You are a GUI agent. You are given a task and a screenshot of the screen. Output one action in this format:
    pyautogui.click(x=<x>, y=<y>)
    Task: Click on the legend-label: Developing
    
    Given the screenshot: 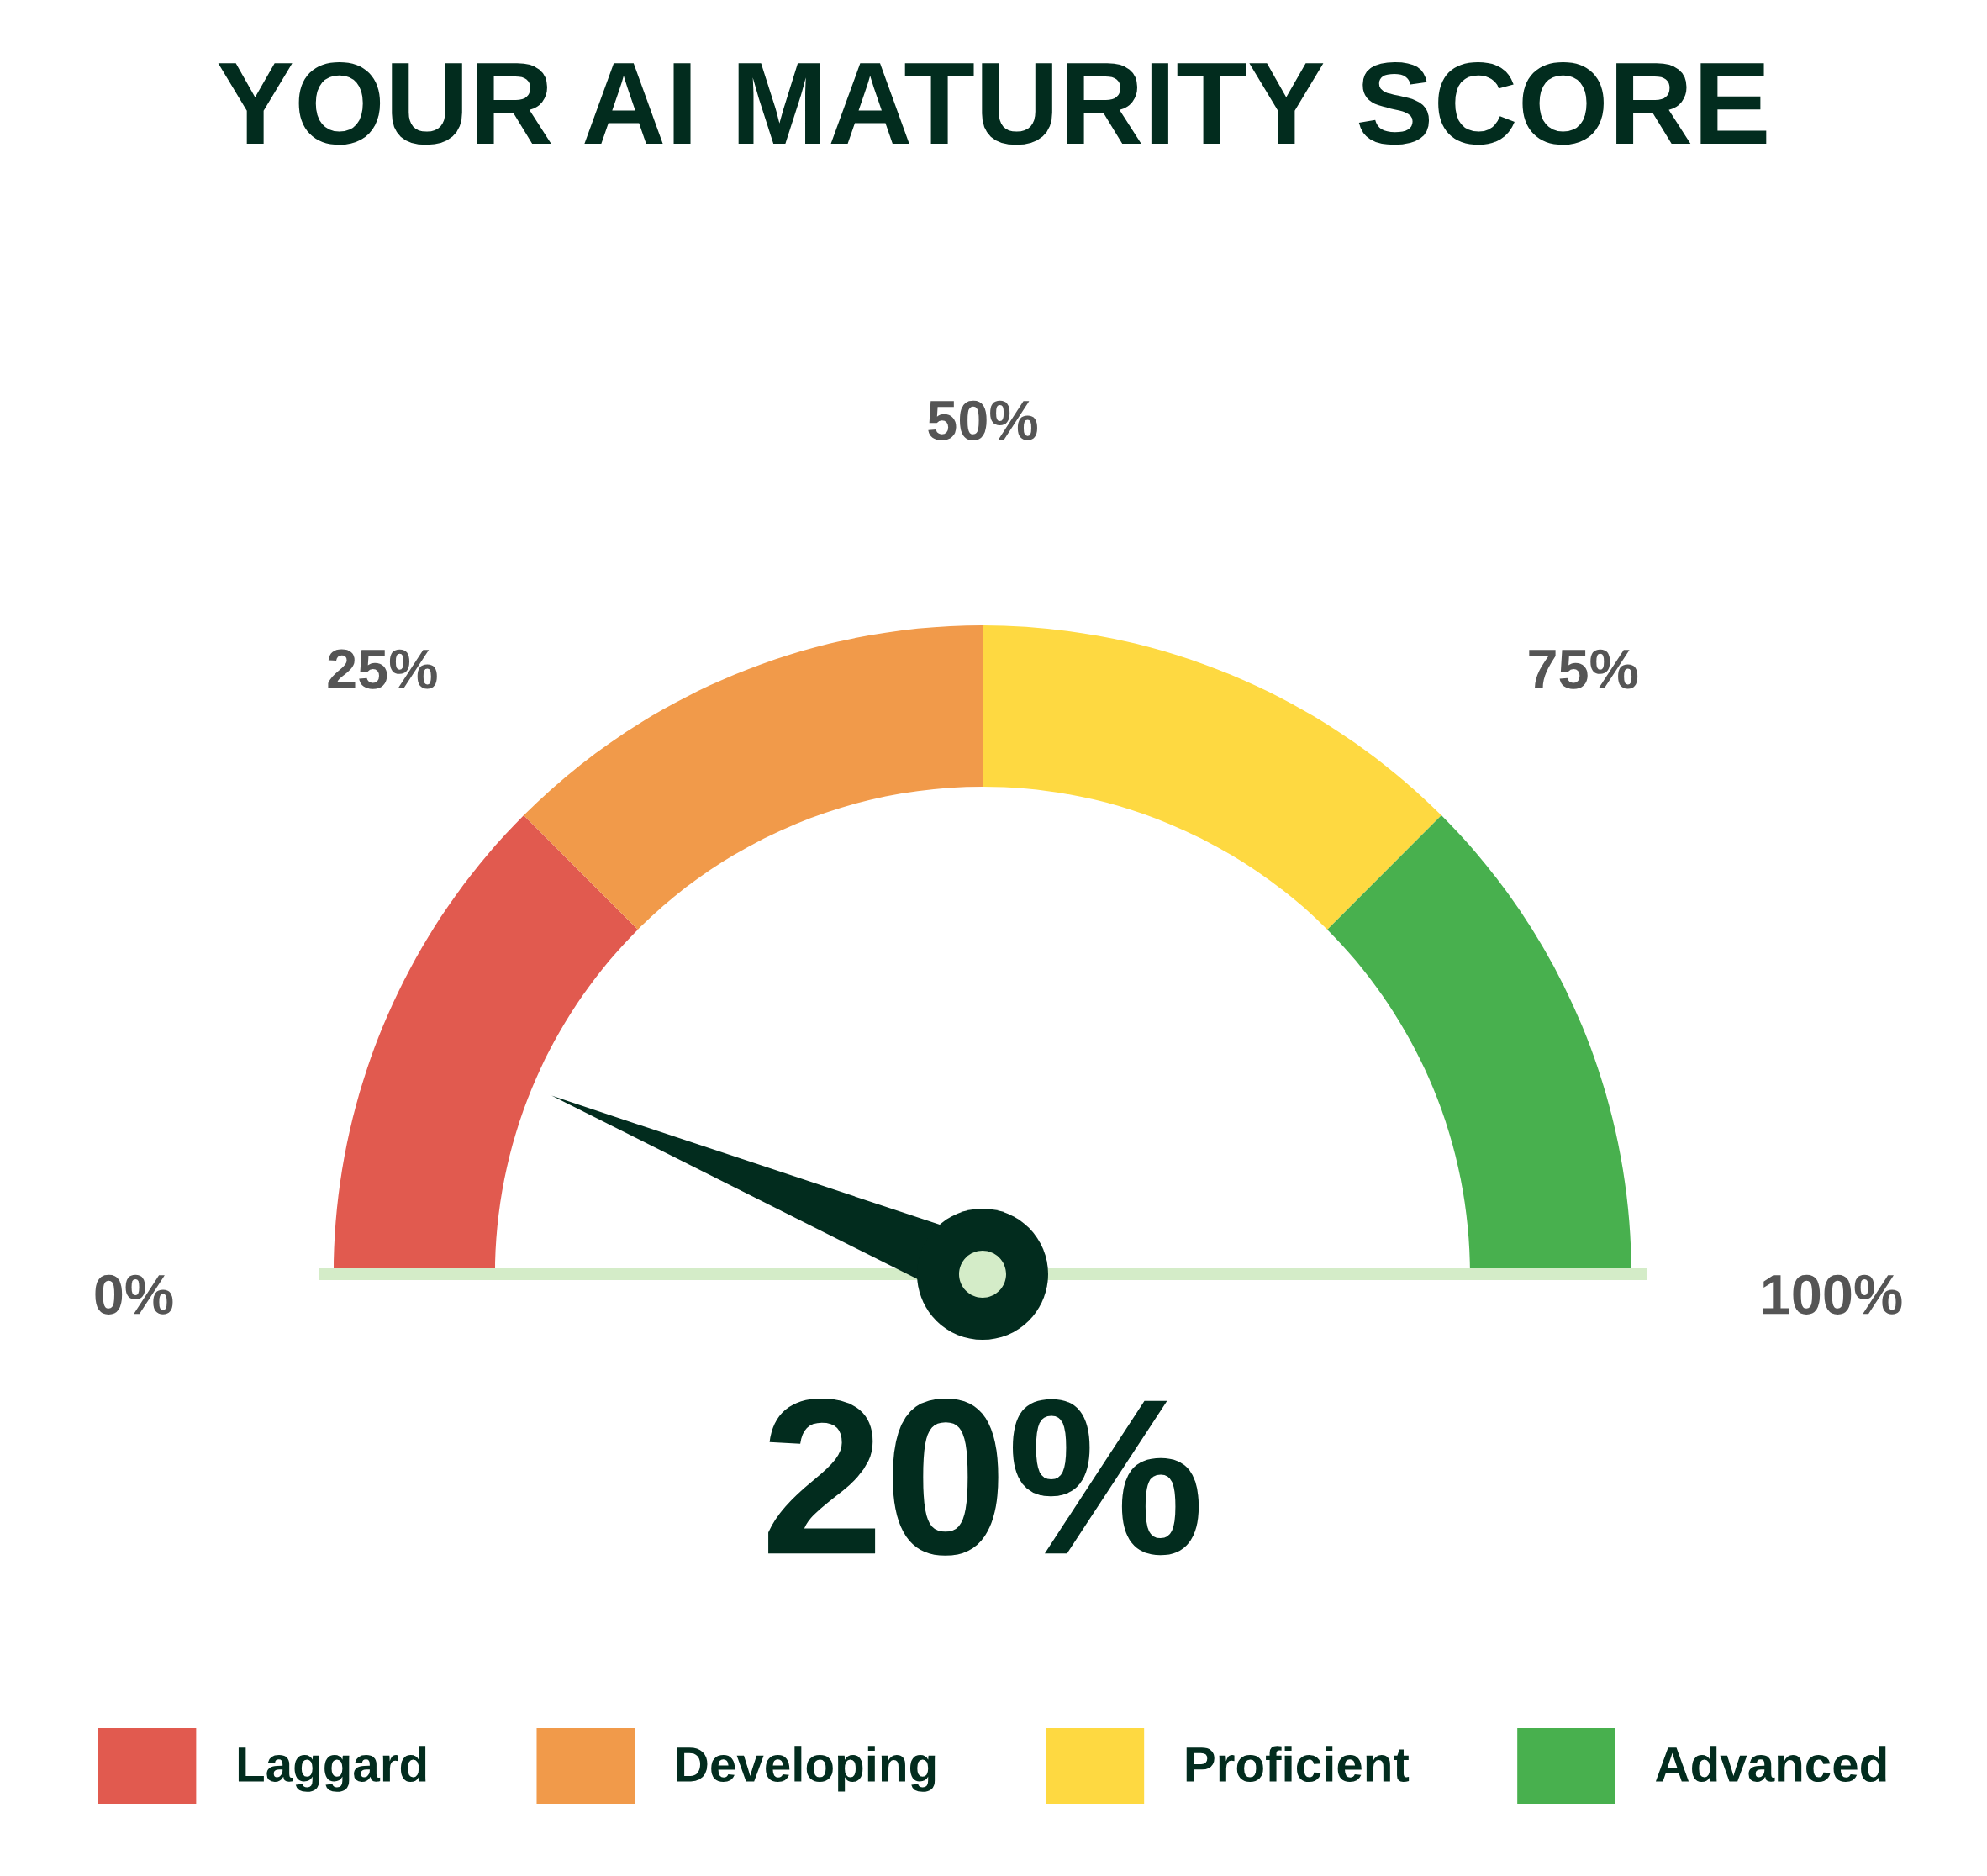 What is the action you would take?
    pyautogui.click(x=806, y=1769)
    